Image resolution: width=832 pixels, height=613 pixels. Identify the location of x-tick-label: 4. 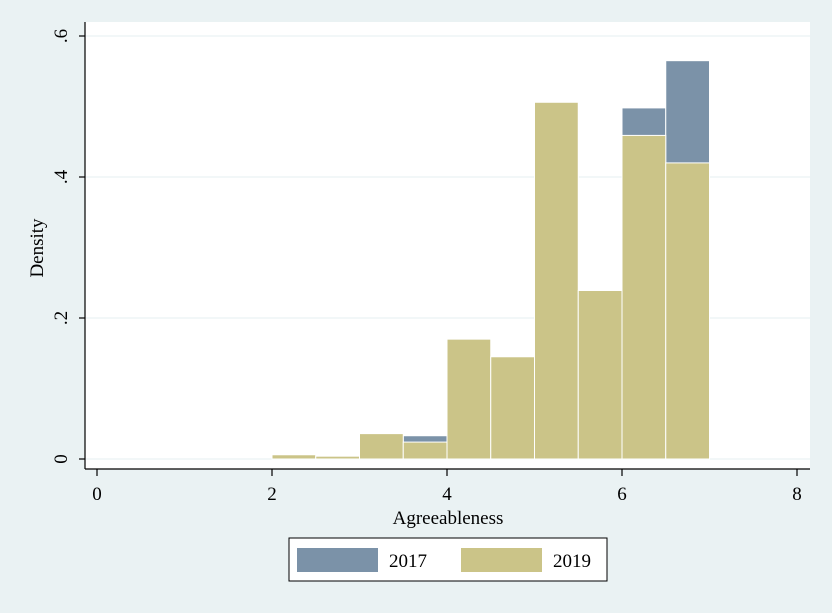
(447, 494).